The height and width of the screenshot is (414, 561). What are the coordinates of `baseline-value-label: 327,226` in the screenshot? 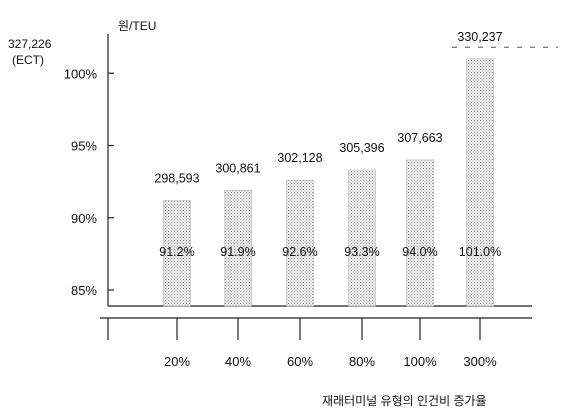 It's located at (30, 44).